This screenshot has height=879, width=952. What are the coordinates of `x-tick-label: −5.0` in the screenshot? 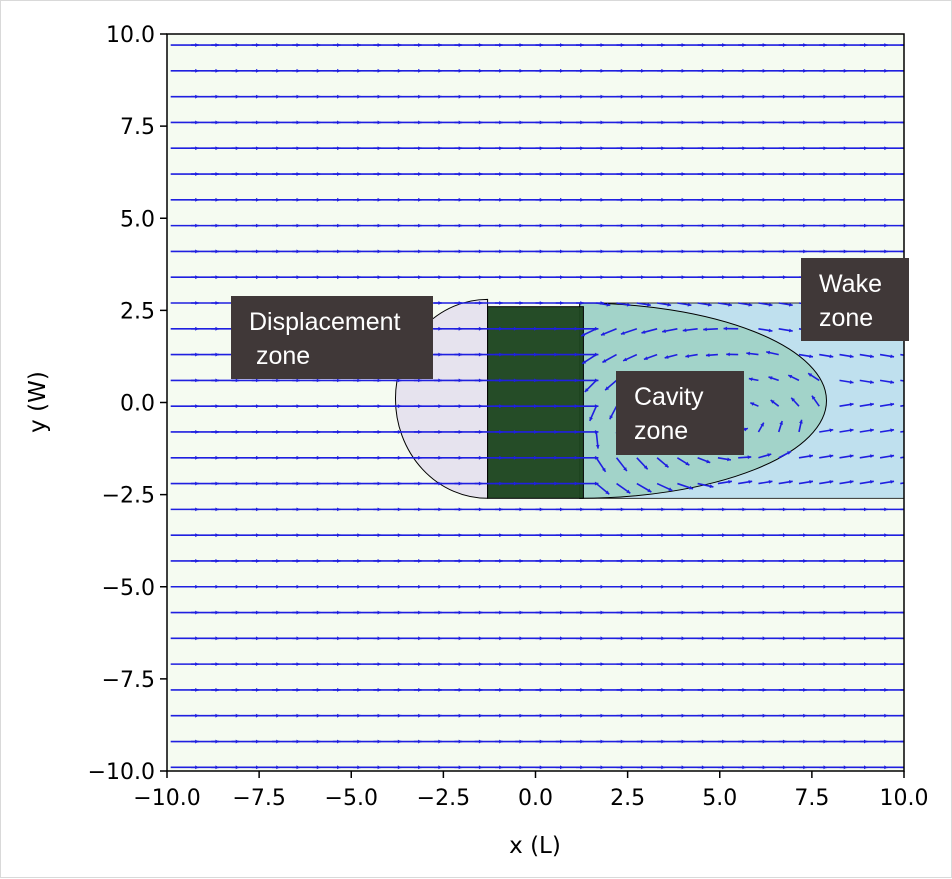 It's located at (351, 798).